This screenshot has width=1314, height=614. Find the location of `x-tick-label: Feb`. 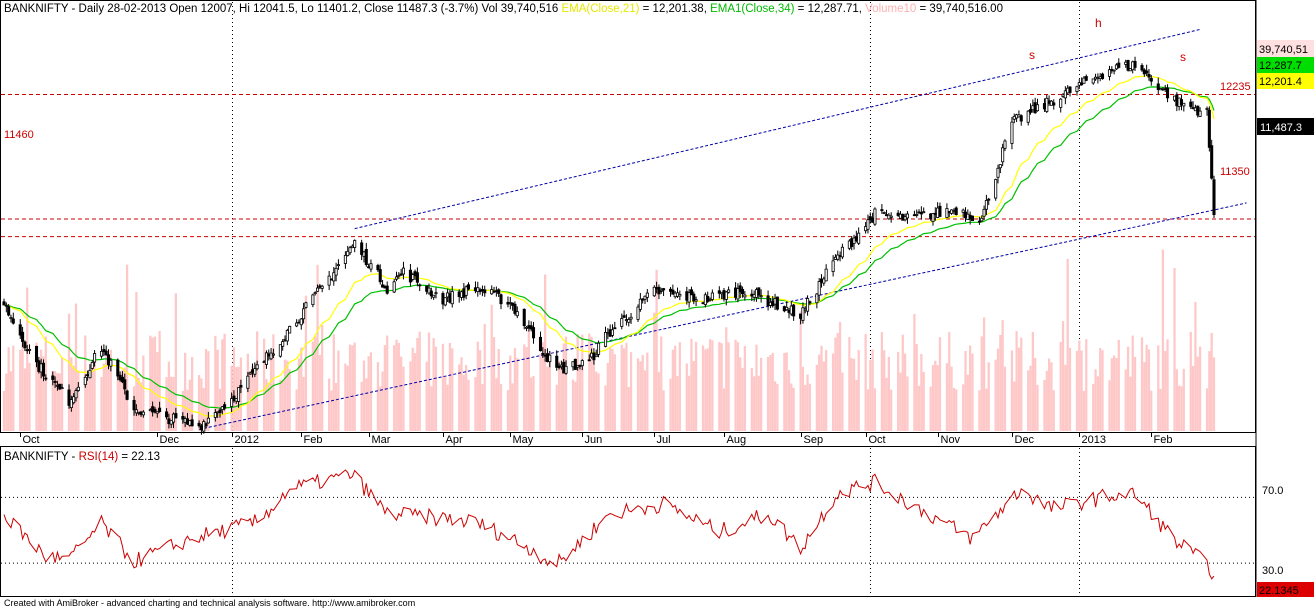

x-tick-label: Feb is located at coordinates (1163, 440).